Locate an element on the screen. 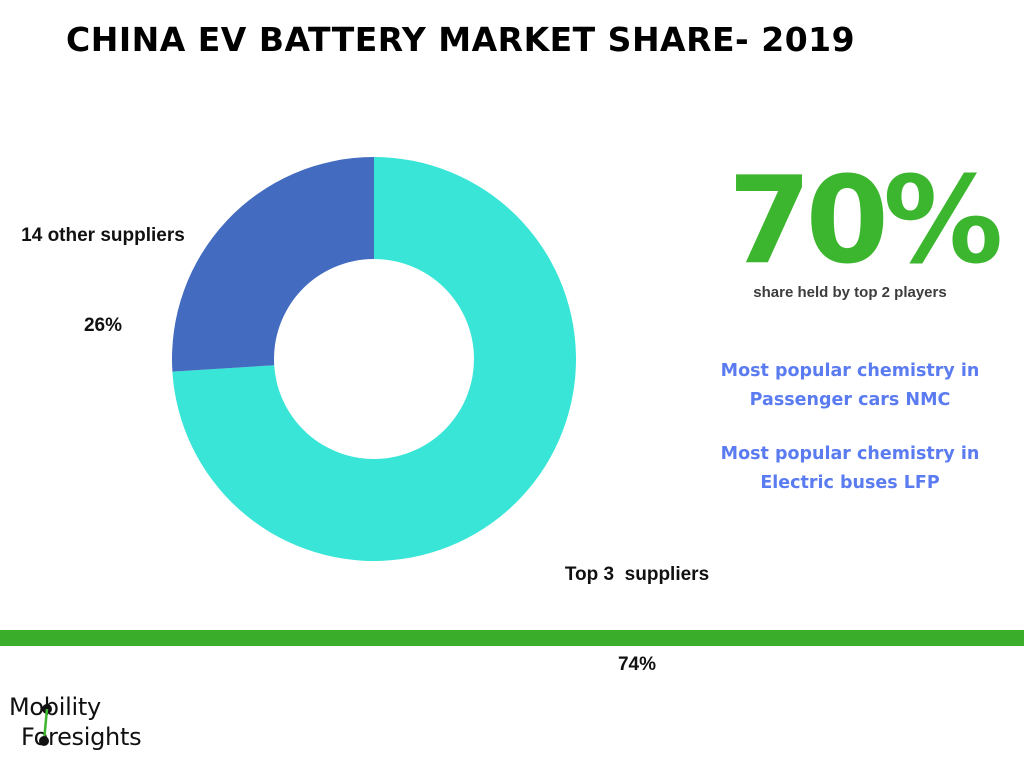 This screenshot has width=1024, height=768. note-electric-buses-line1: Most popular chemistry in is located at coordinates (850, 454).